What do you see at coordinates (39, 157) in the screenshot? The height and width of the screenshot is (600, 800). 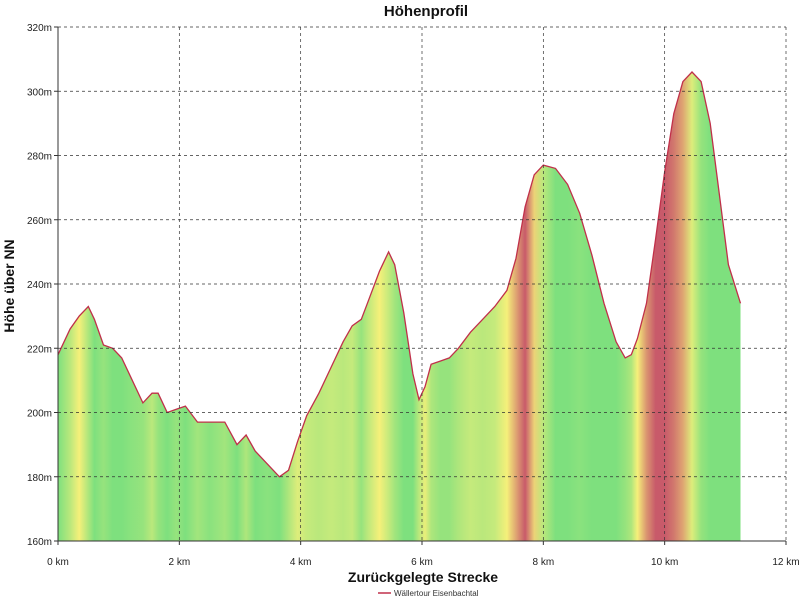 I see `y-tick-label: 280m` at bounding box center [39, 157].